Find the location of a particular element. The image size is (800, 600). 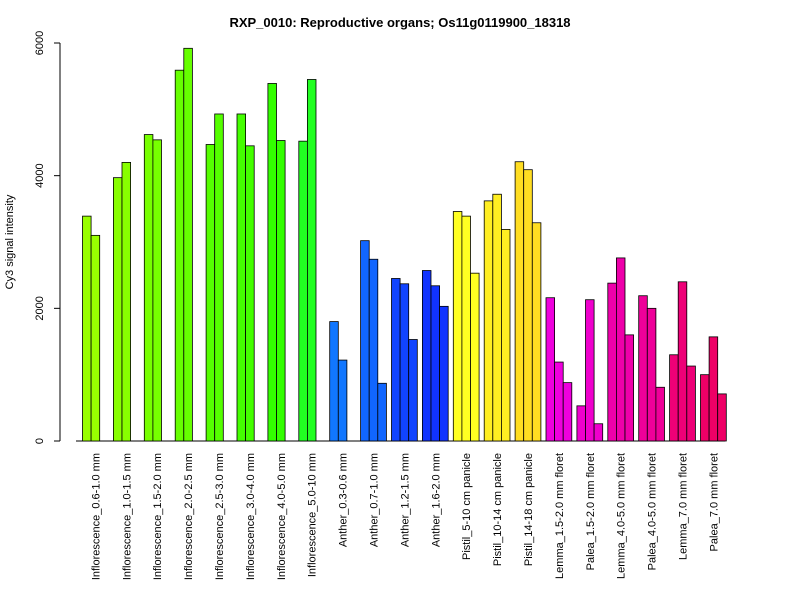

category-label: Lemma_7.0 mm floret is located at coordinates (684, 506).